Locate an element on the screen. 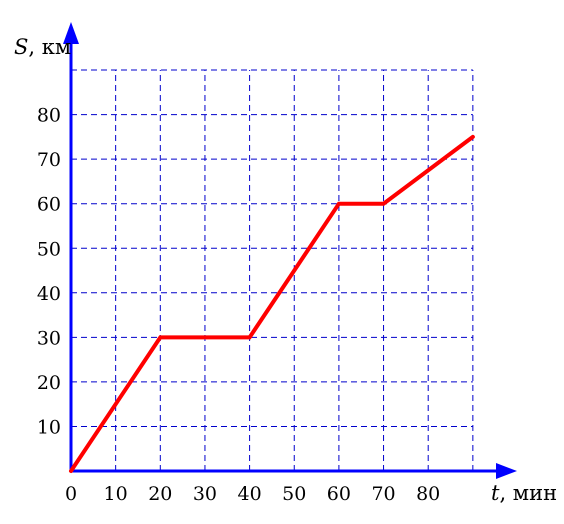 The height and width of the screenshot is (524, 564). y-tick-label: 40 is located at coordinates (49, 294).